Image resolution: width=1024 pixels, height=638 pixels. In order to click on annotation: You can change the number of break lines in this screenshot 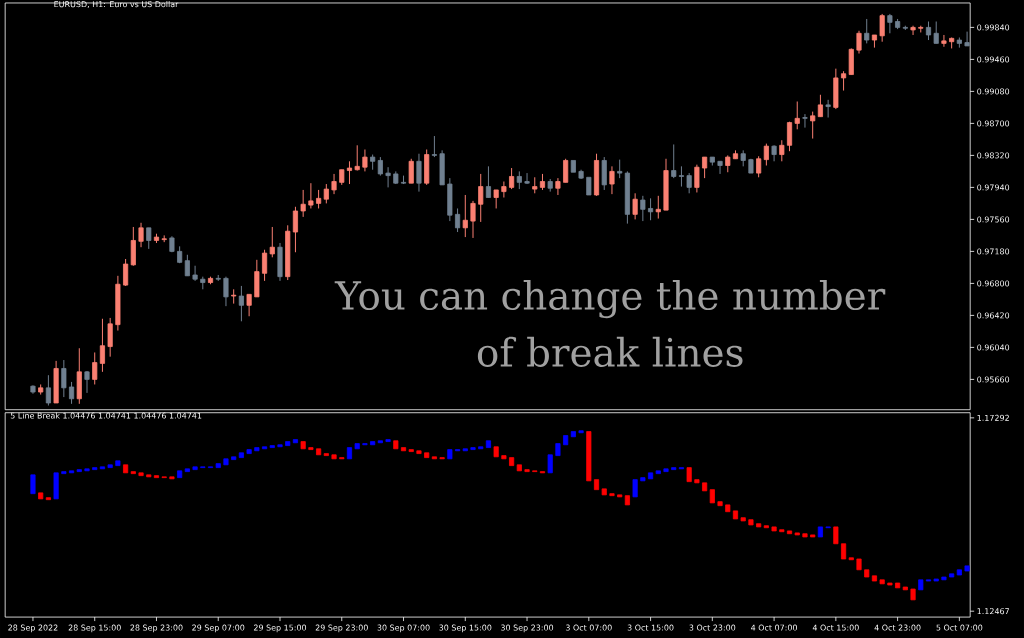, I will do `click(610, 323)`.